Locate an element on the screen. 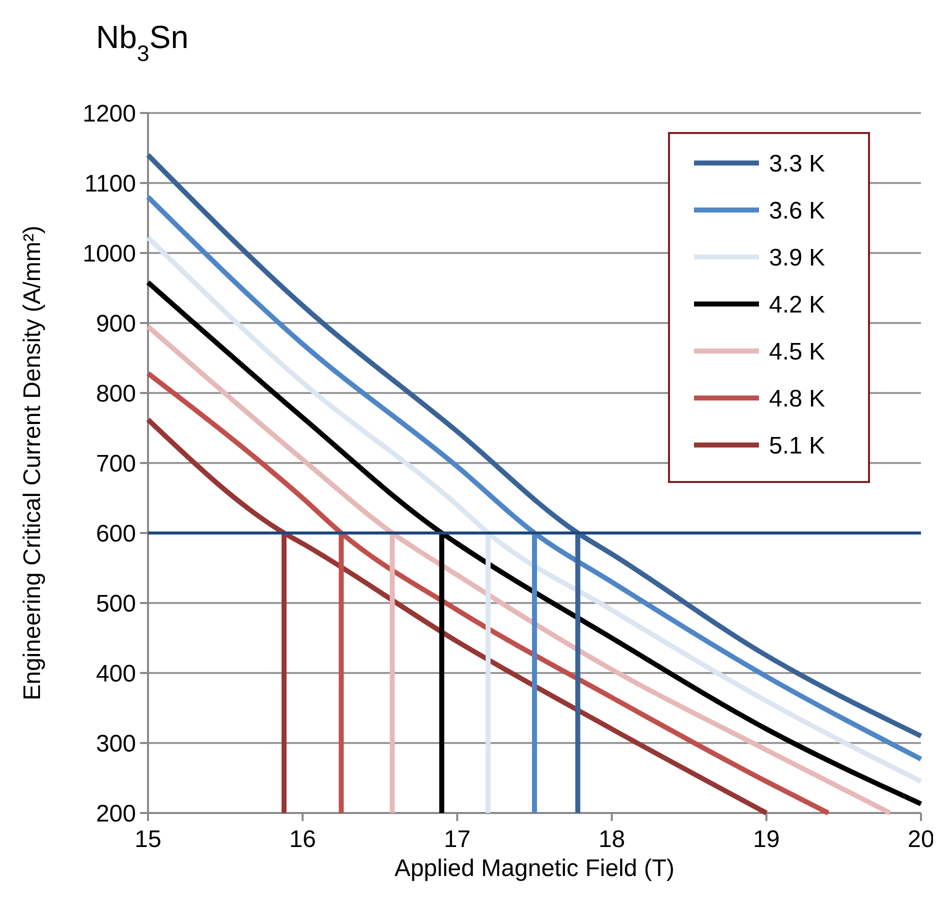 This screenshot has width=941, height=900. x-tick-label: 18 is located at coordinates (612, 839).